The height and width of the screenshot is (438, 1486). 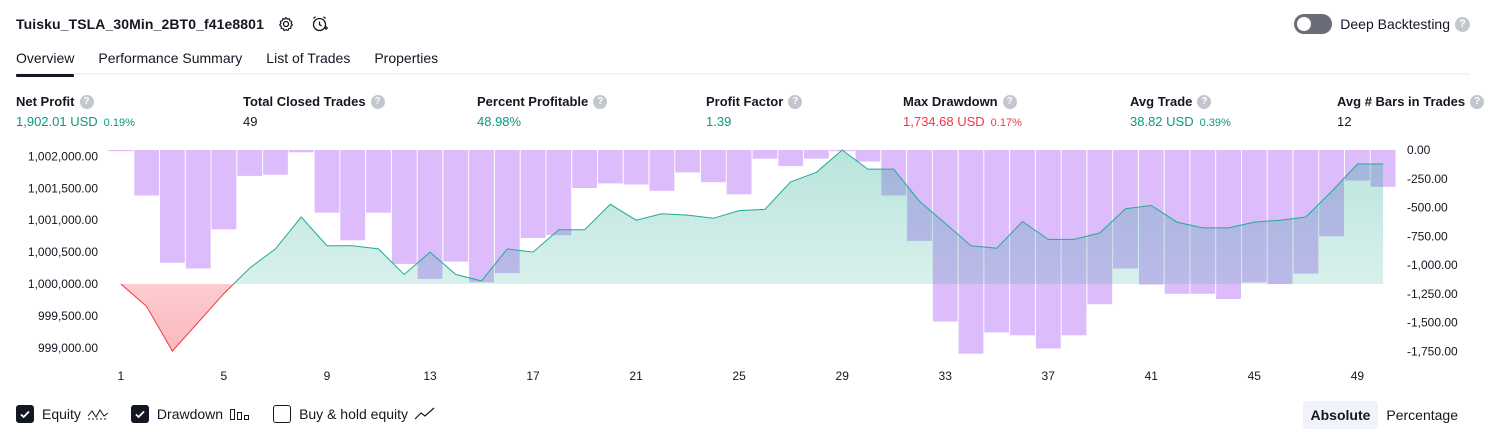 What do you see at coordinates (499, 121) in the screenshot?
I see `metric-value: 48.98%` at bounding box center [499, 121].